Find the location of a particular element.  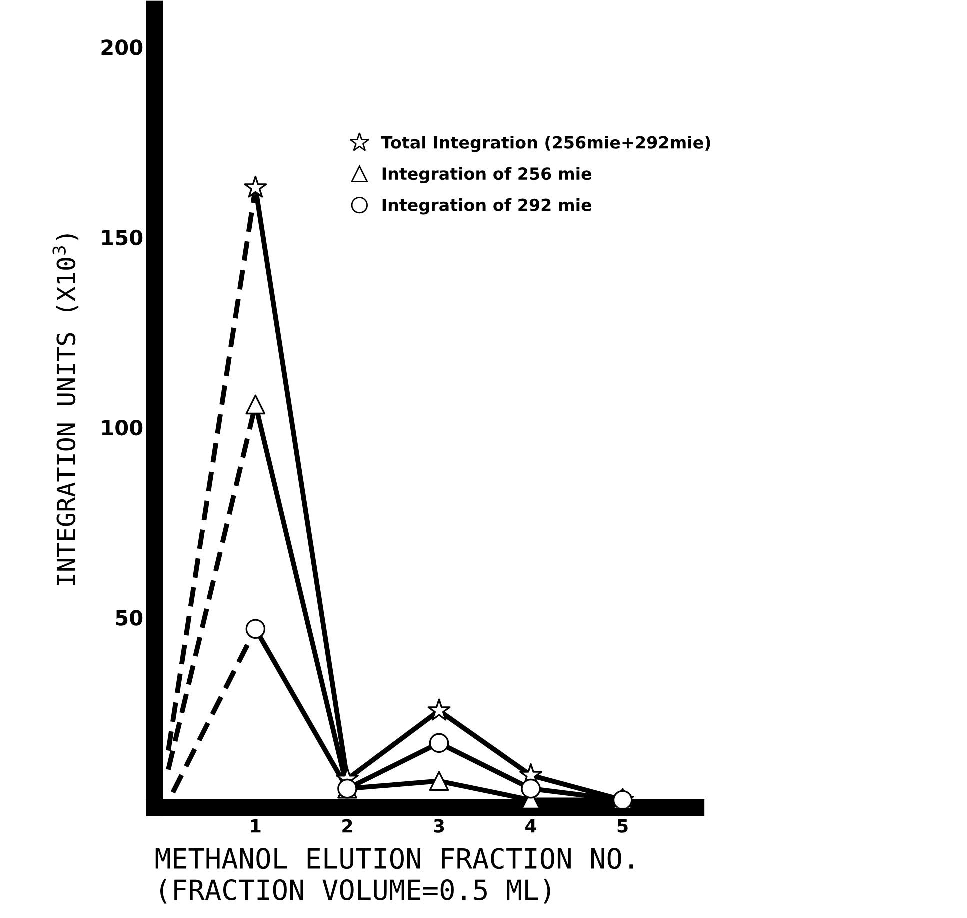

y-axis-title: INTEGRATION UNITS (X10$^{3}$) is located at coordinates (65, 410).